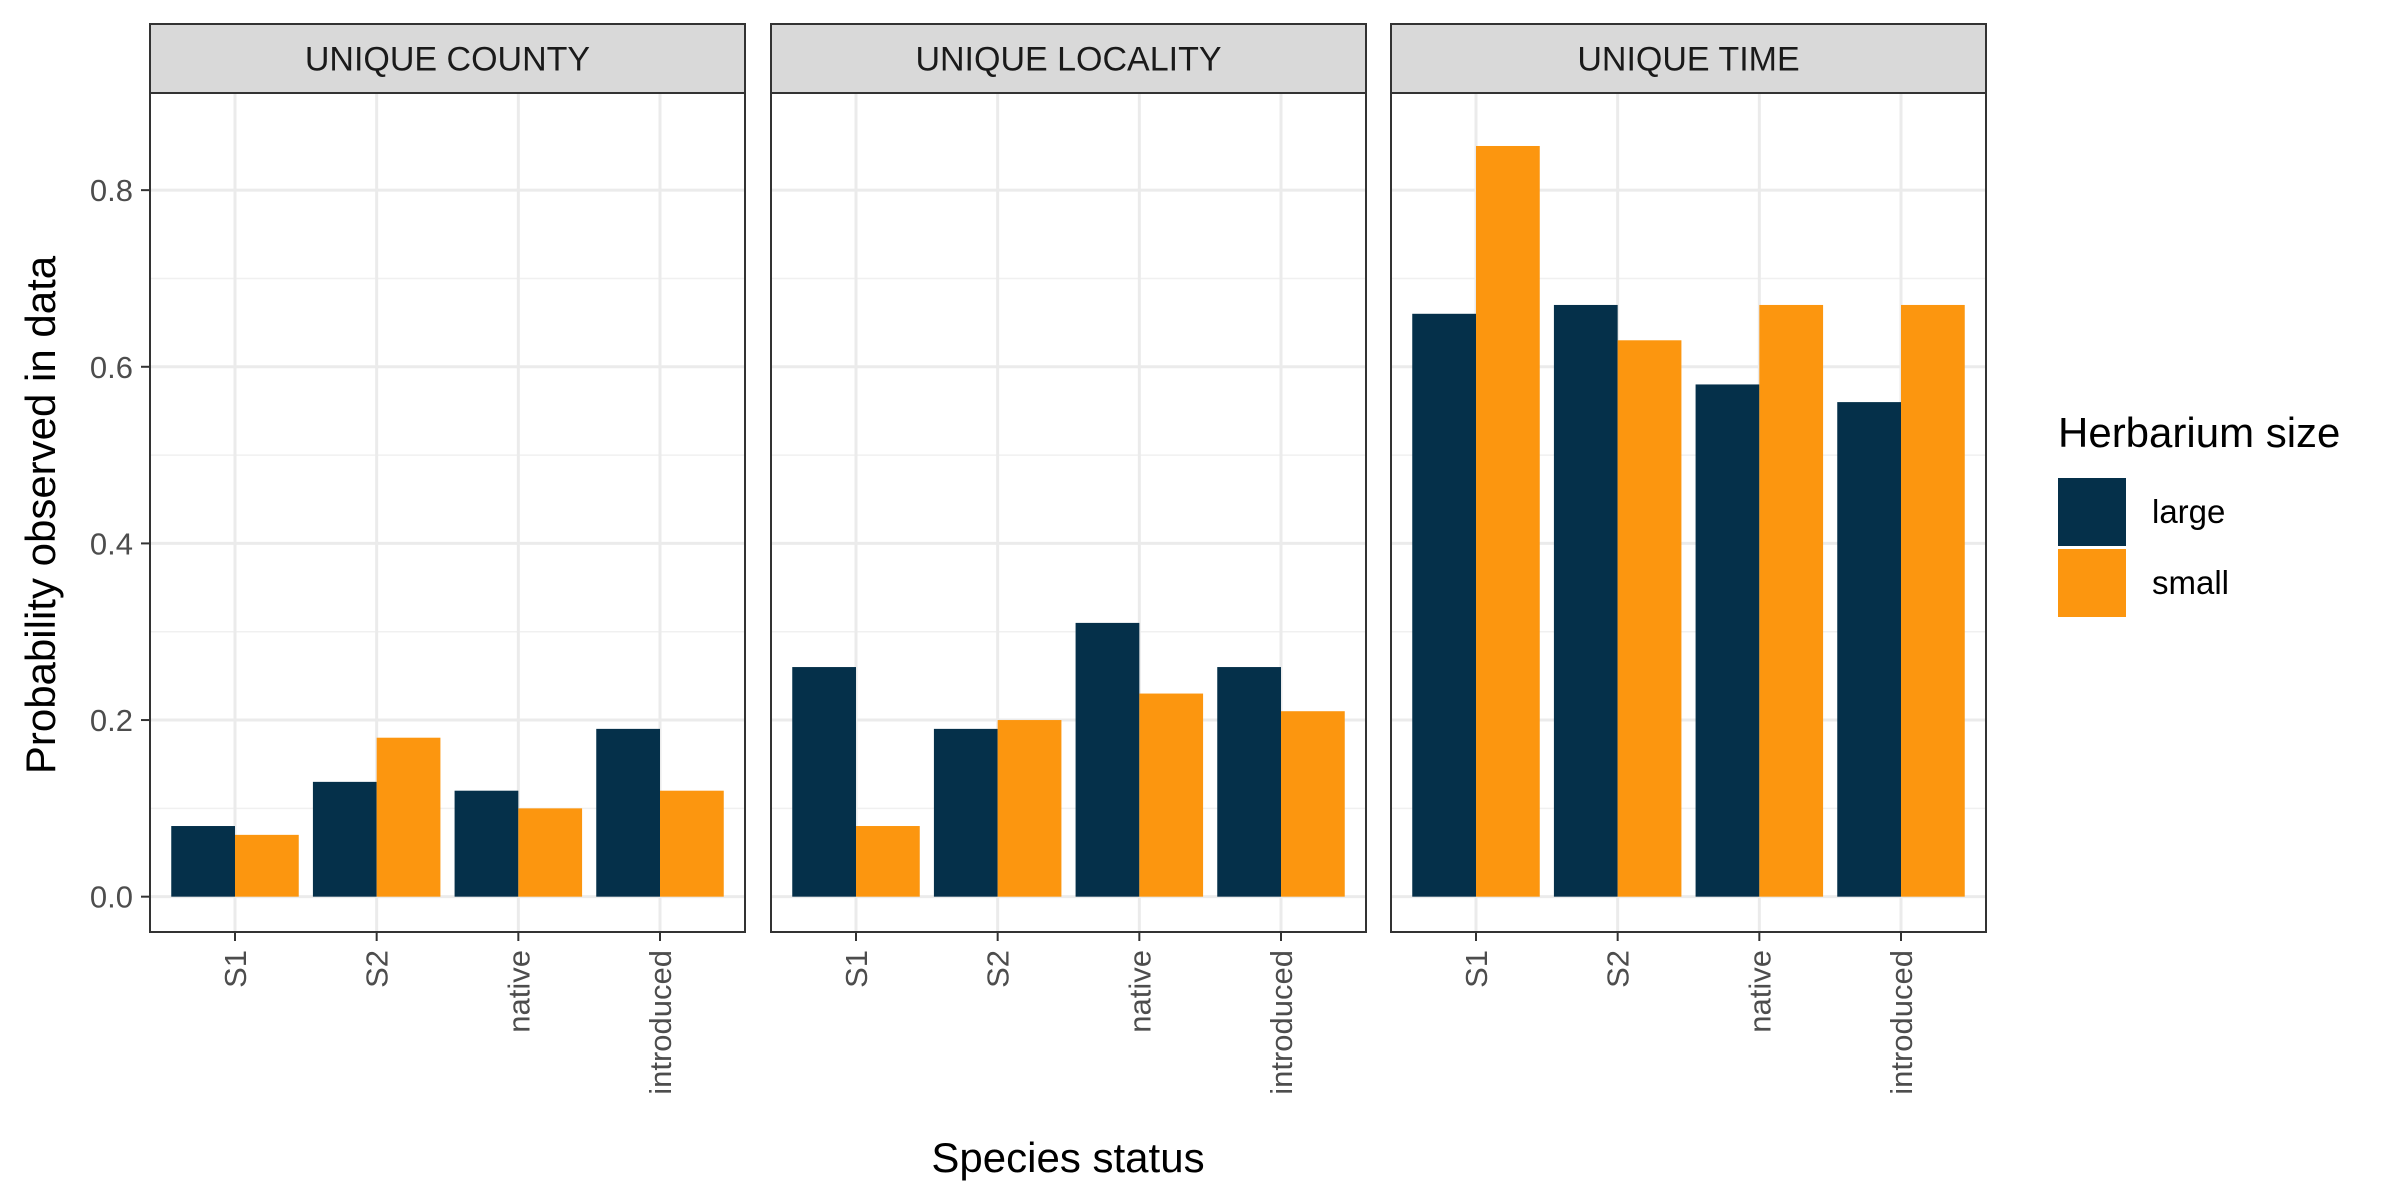  I want to click on bar-unique-county-introduced-small, so click(692, 843).